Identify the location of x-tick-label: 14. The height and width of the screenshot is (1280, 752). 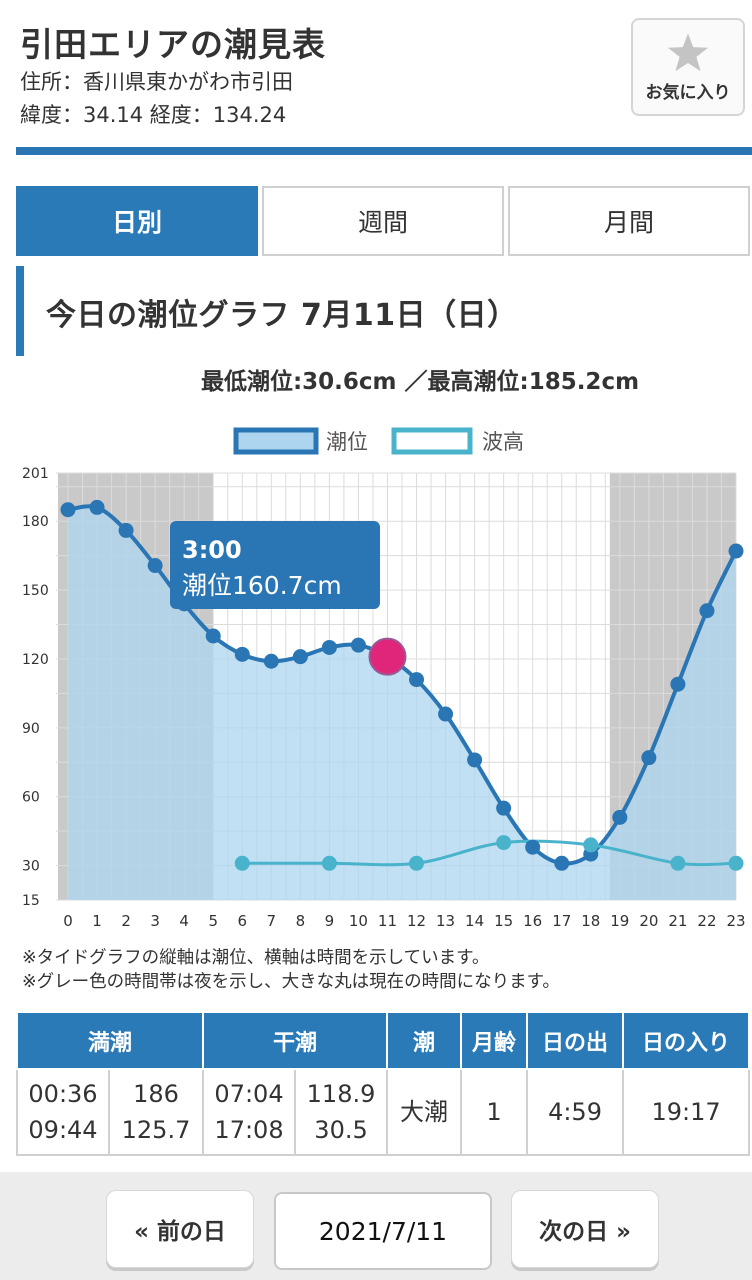
(474, 921).